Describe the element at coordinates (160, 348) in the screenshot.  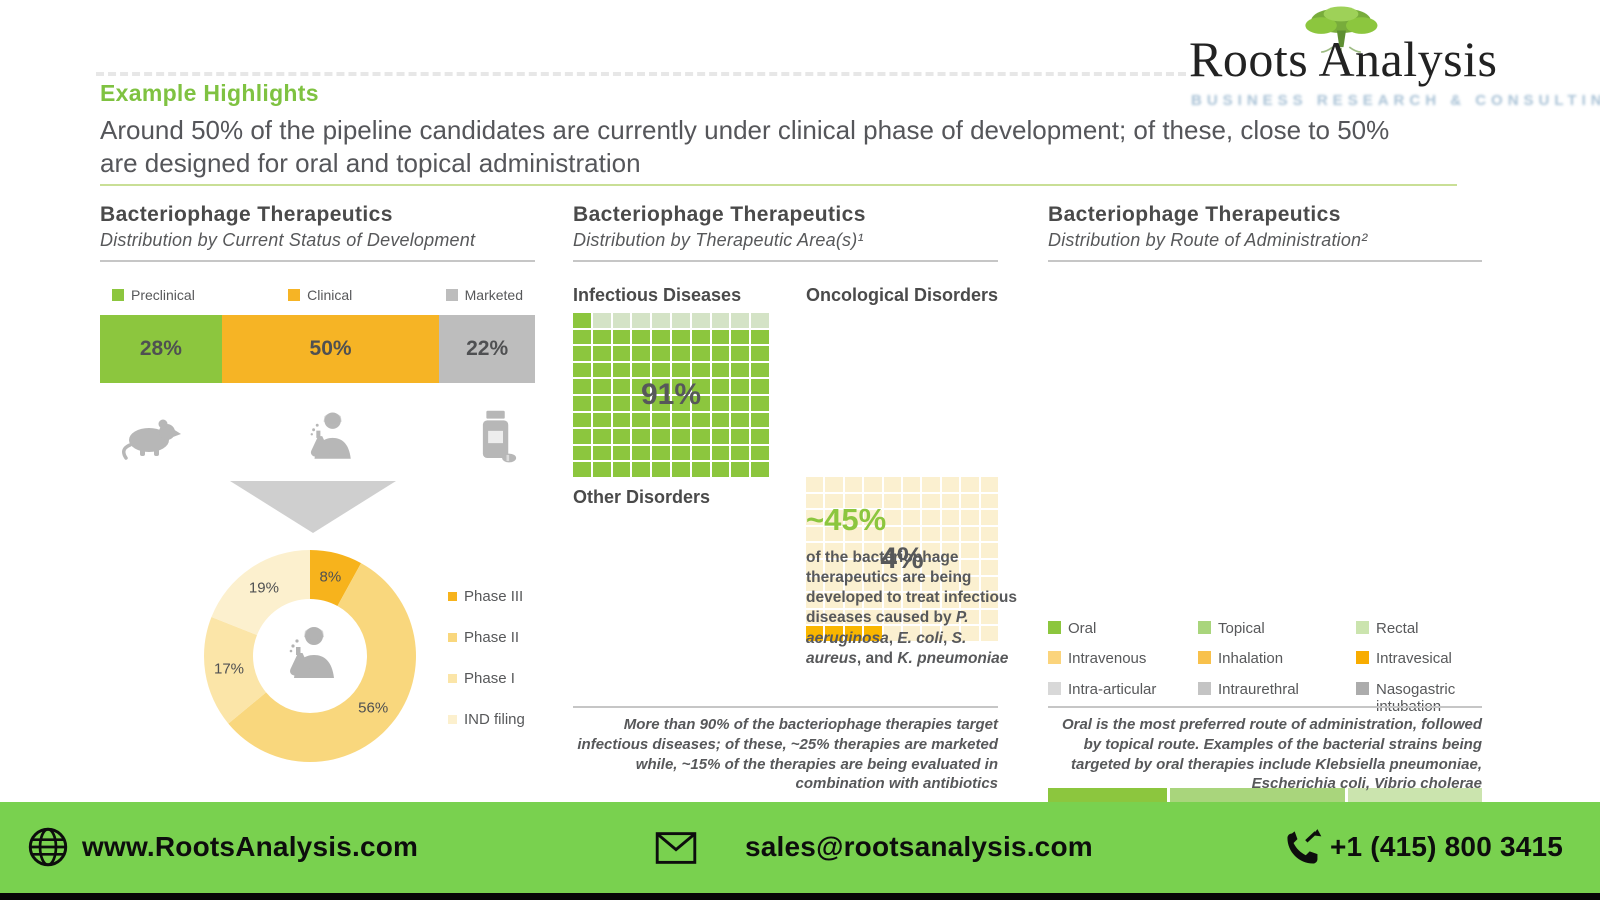
I see `bar-segment-value: 28%` at that location.